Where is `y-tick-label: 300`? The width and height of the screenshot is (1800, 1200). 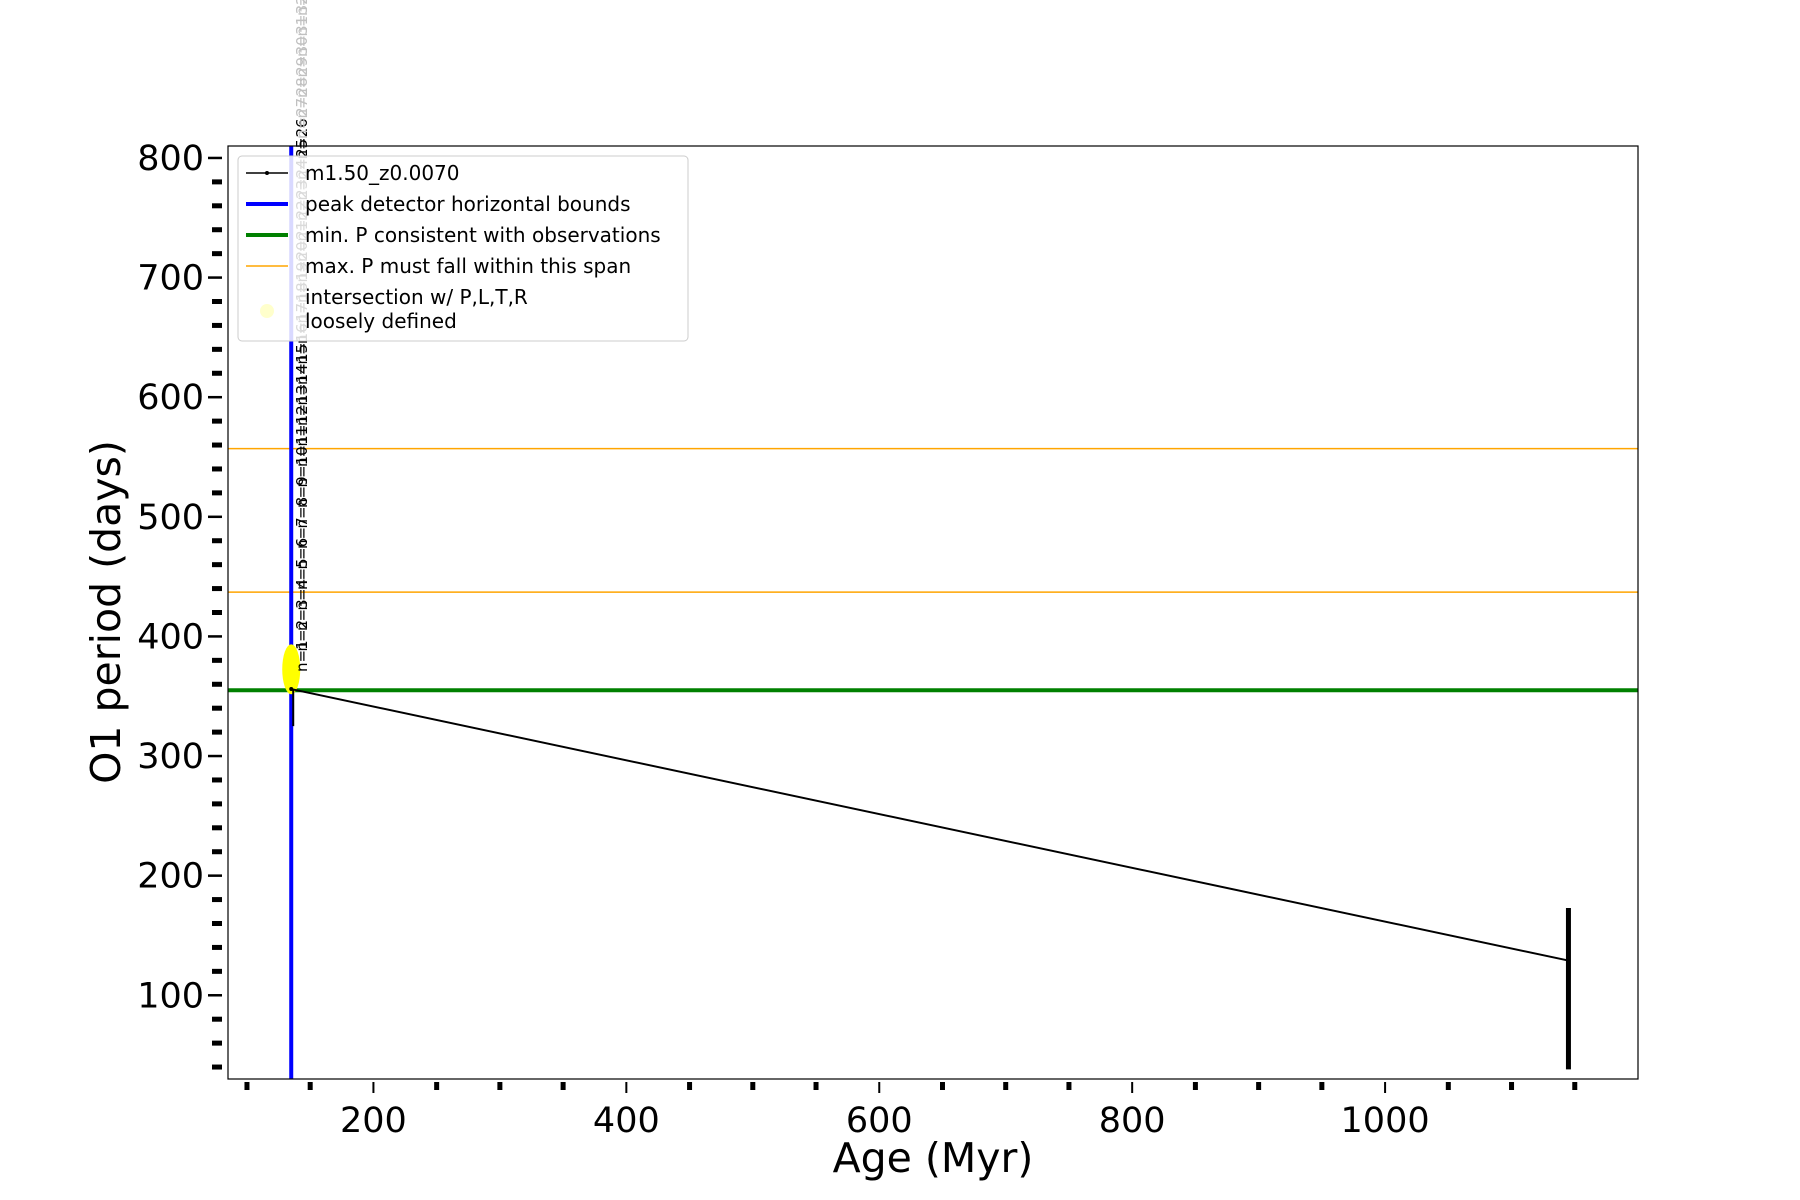 y-tick-label: 300 is located at coordinates (170, 757).